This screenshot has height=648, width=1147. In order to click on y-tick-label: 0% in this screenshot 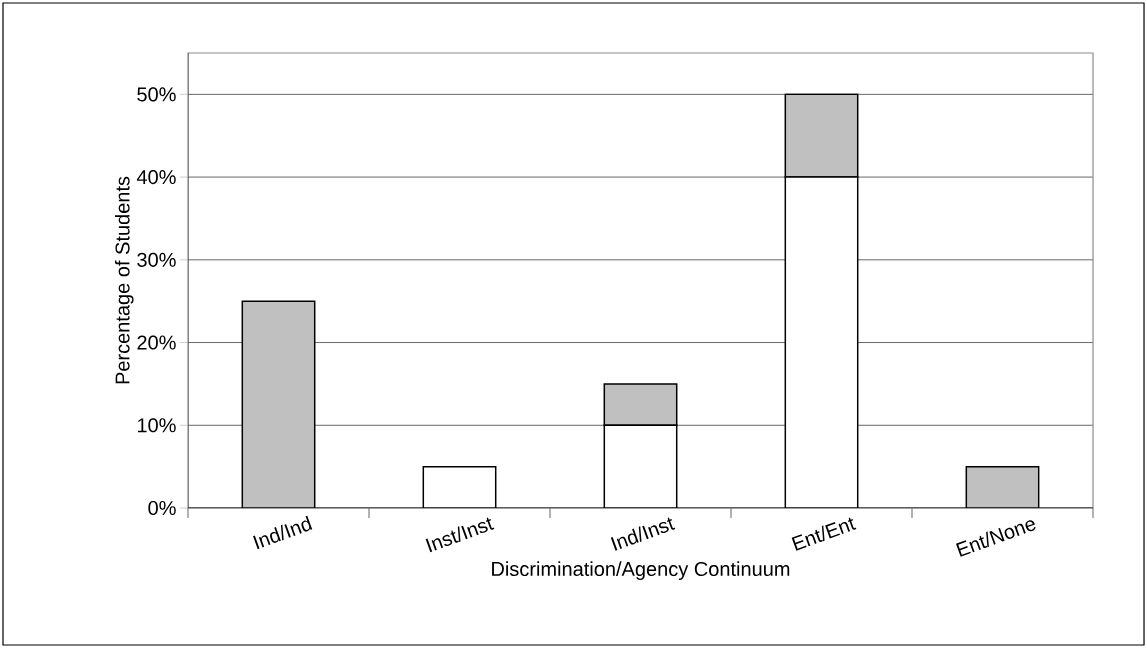, I will do `click(162, 508)`.